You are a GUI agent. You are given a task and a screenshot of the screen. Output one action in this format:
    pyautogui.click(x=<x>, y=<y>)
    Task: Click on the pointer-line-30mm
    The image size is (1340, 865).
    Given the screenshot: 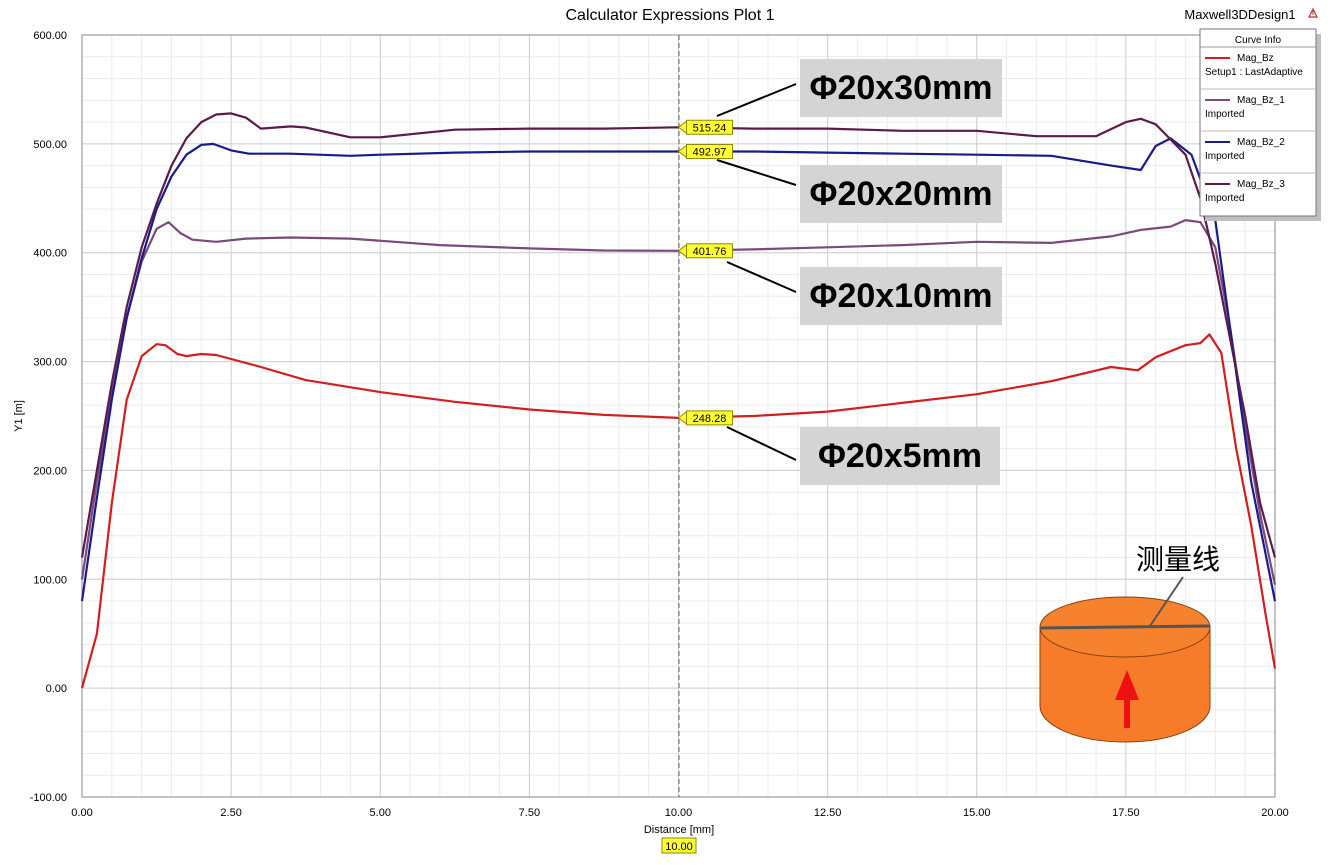 What is the action you would take?
    pyautogui.click(x=756, y=100)
    